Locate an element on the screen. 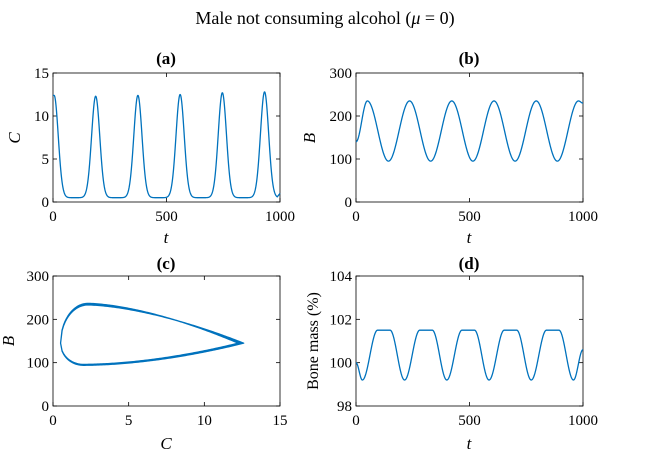  panel-d-ytick-label-0: 98 is located at coordinates (344, 407).